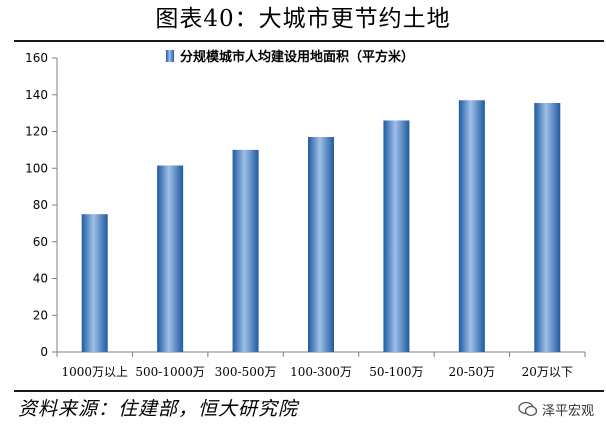  What do you see at coordinates (321, 372) in the screenshot?
I see `x-tick-label: 100-300万` at bounding box center [321, 372].